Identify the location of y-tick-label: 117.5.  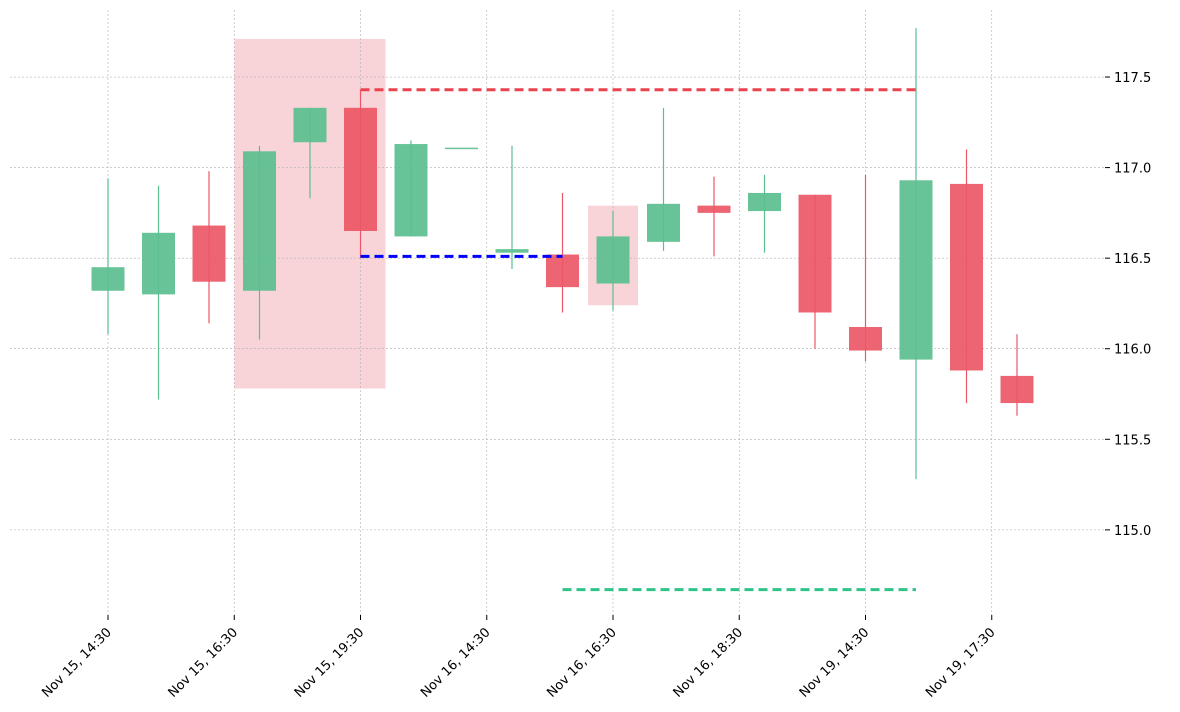
(1132, 78).